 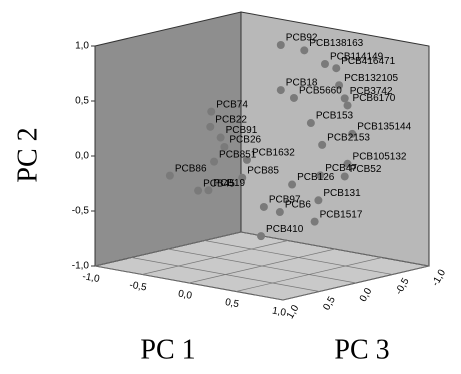 I want to click on point-label: PCB86, so click(x=191, y=168).